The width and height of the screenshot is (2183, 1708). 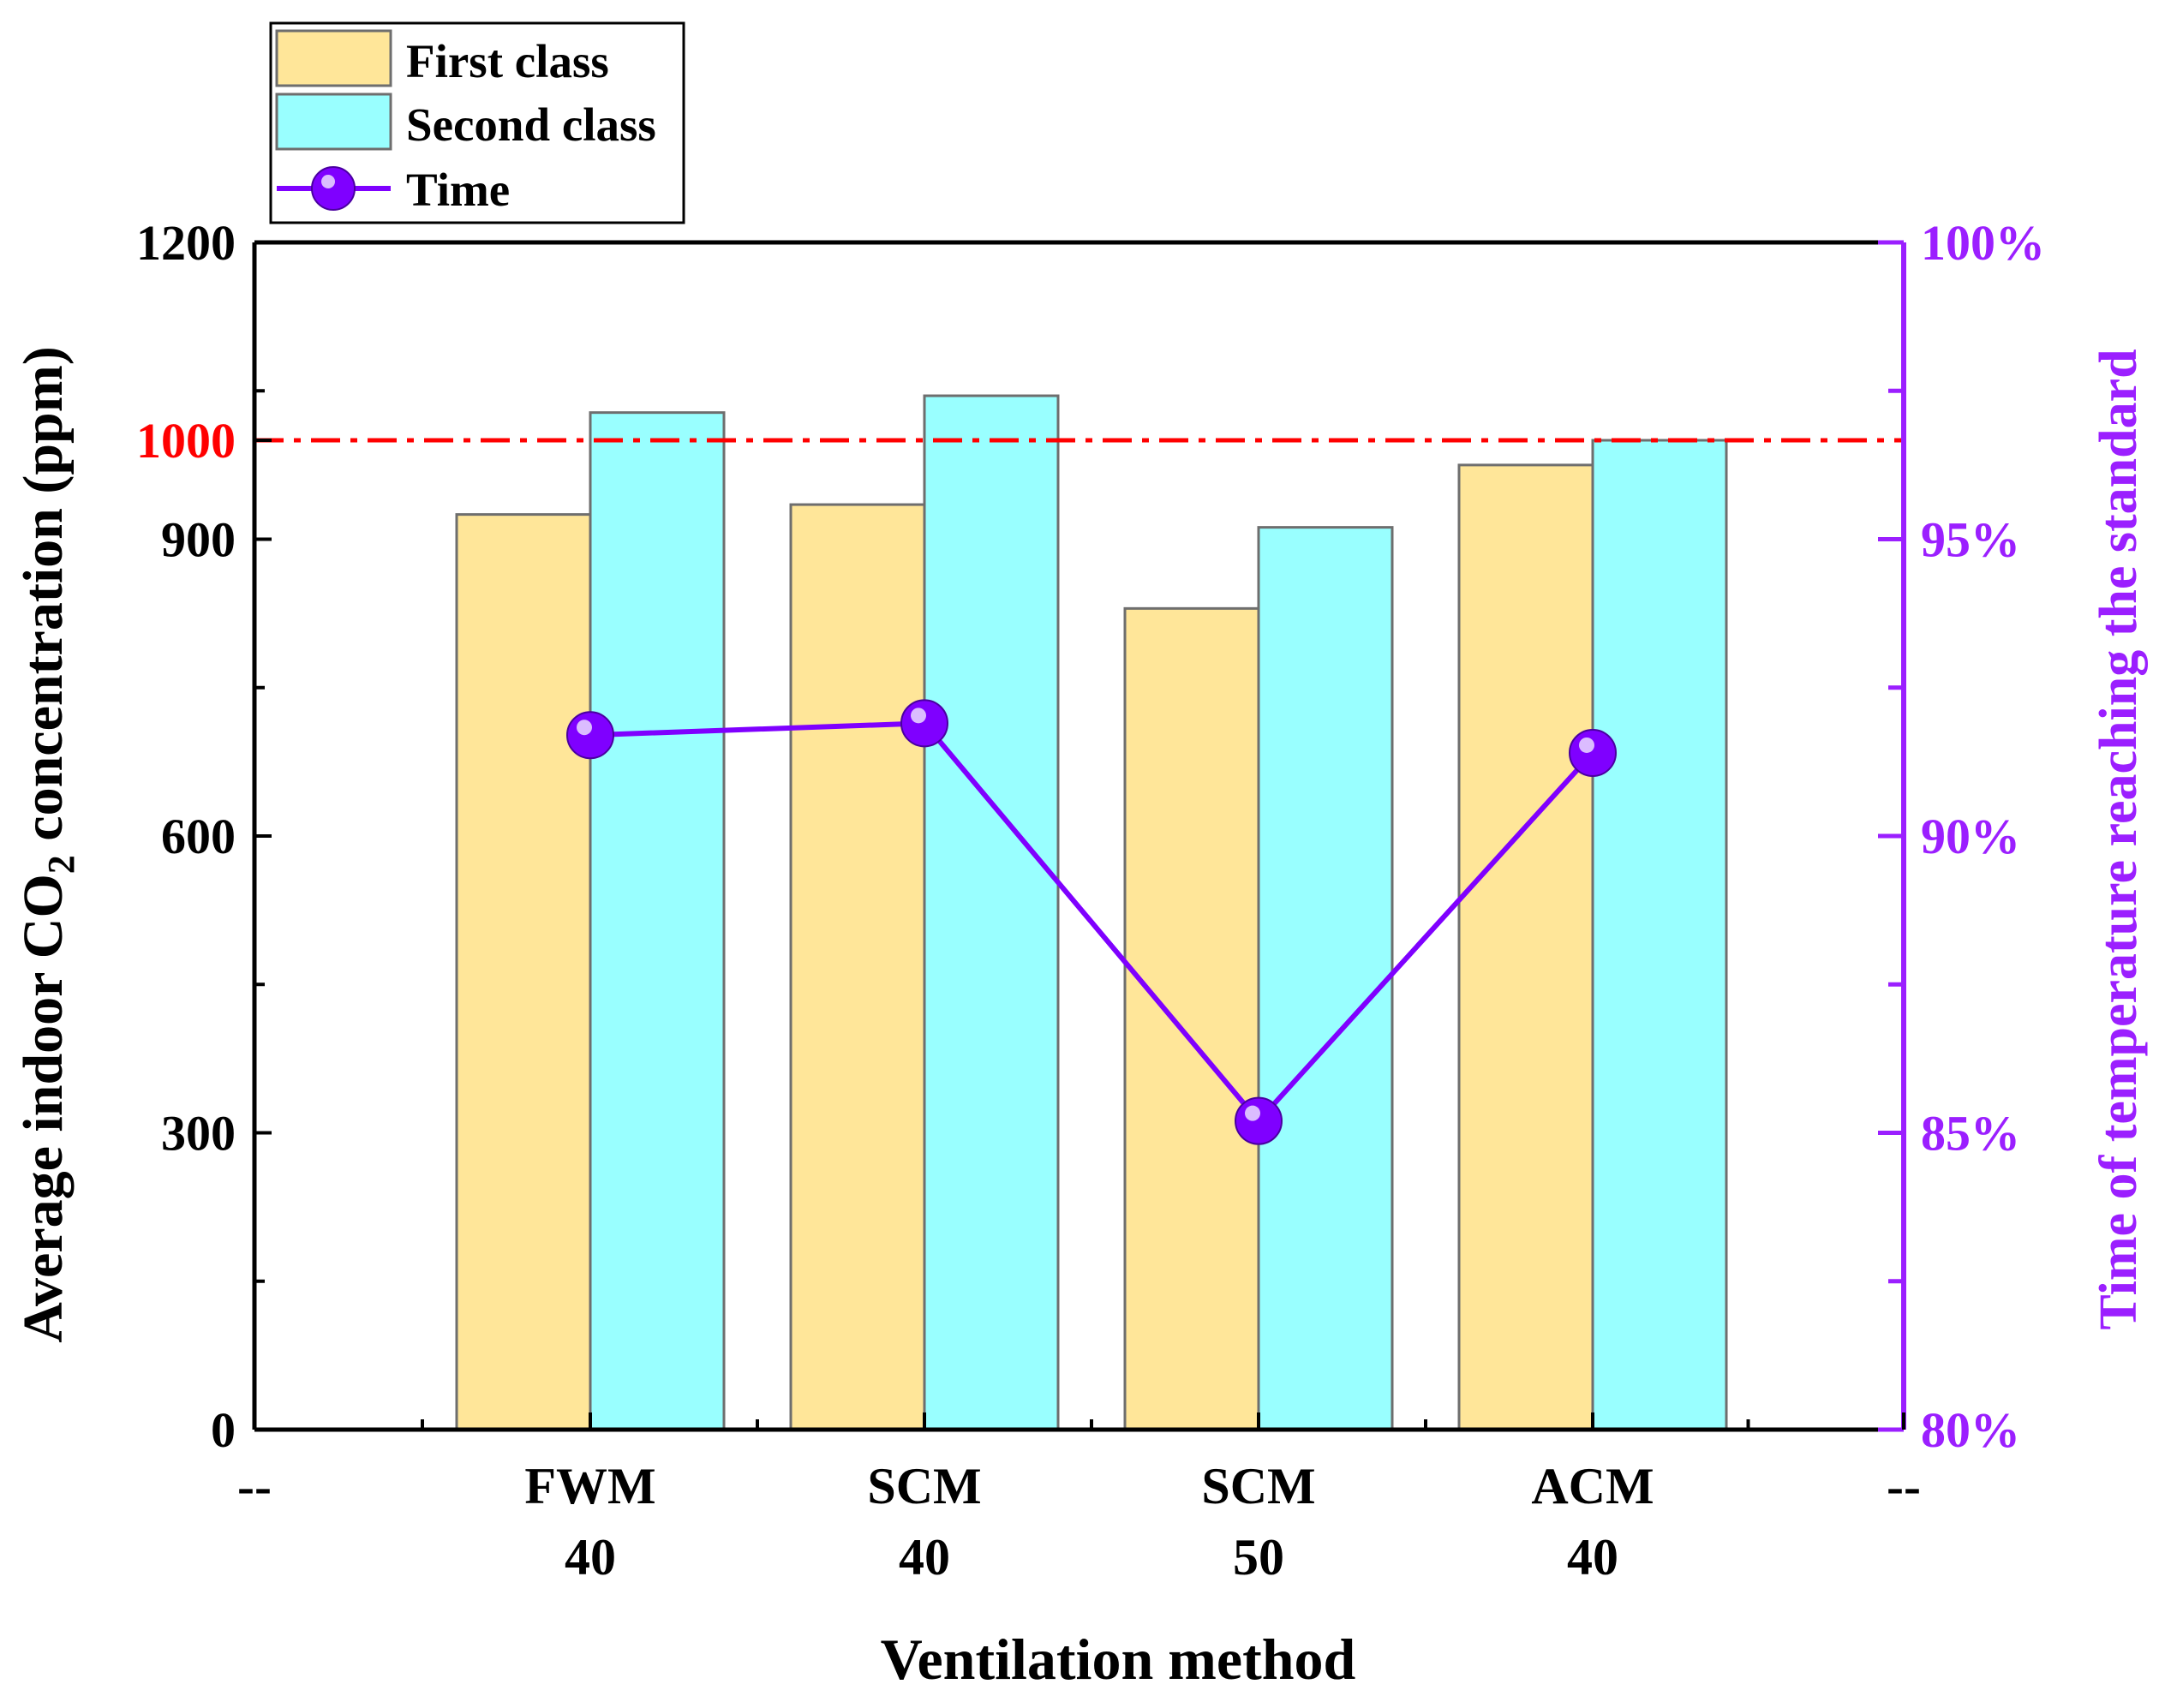 What do you see at coordinates (1592, 1486) in the screenshot?
I see `x-tick-label-5-line-1: ACM` at bounding box center [1592, 1486].